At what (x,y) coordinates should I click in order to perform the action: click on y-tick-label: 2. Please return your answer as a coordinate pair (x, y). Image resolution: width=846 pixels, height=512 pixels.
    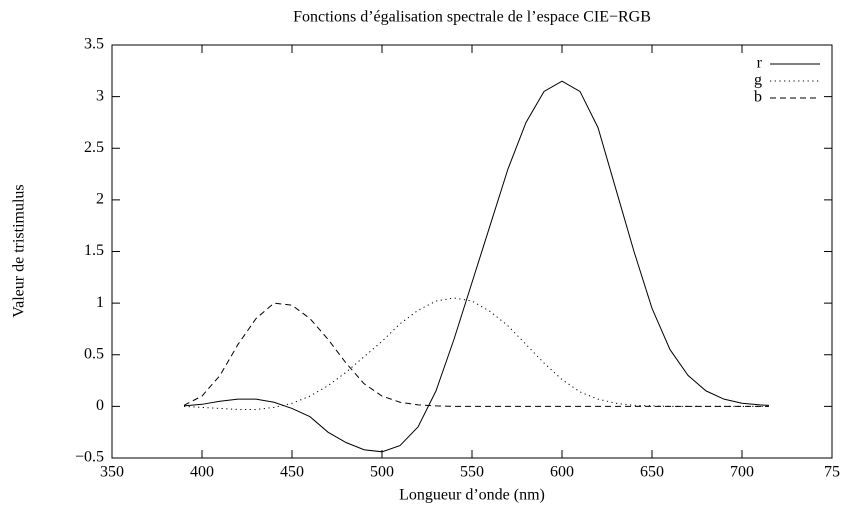
    Looking at the image, I should click on (100, 199).